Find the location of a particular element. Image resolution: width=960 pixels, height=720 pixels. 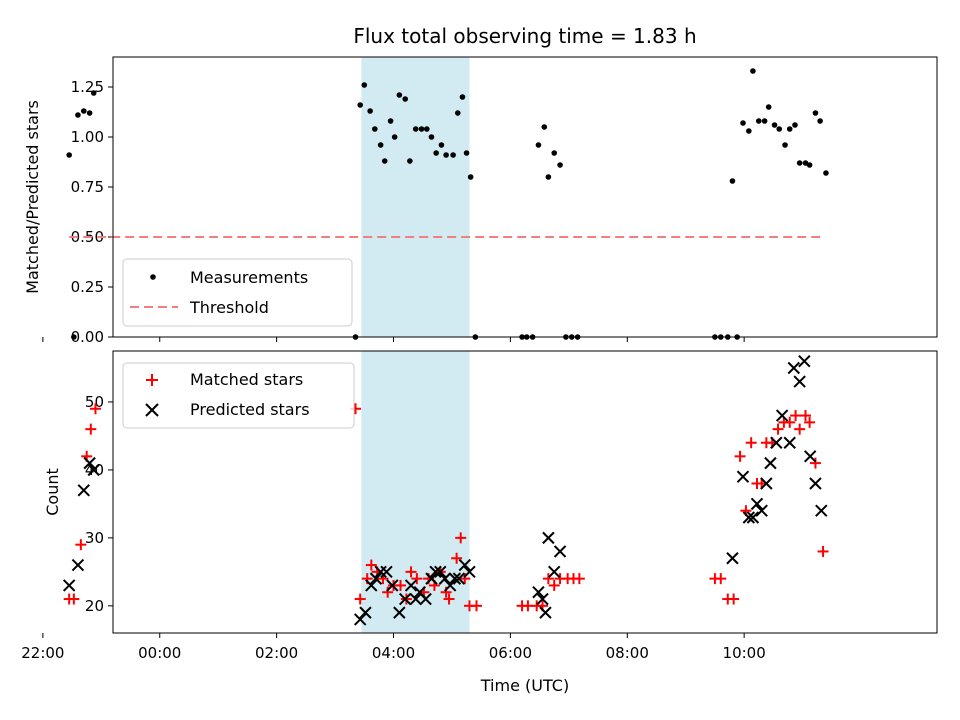

y-tick-label: 1.25 is located at coordinates (87, 87).